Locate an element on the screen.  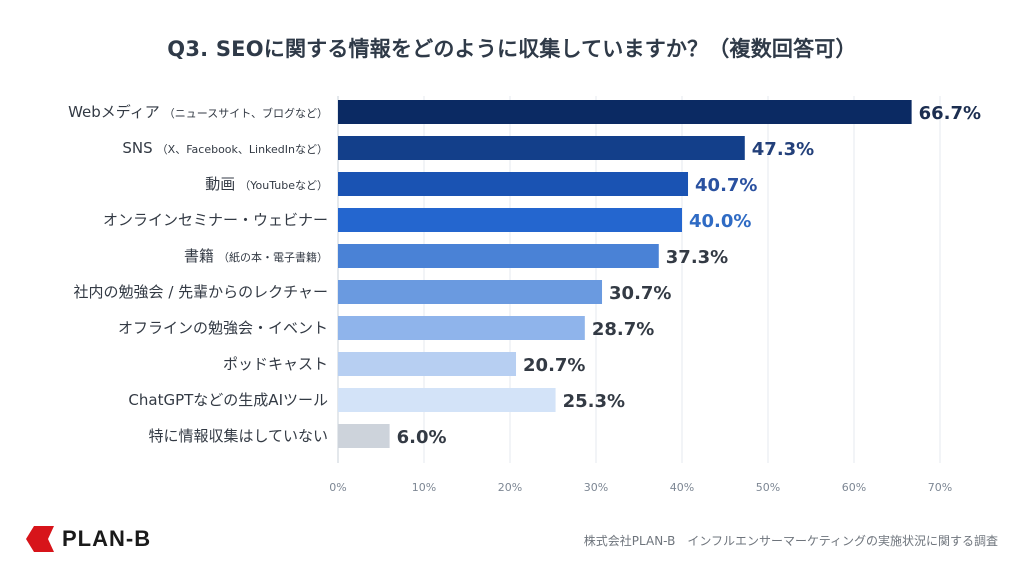
category-label-main: オフラインの勉強会・イベント is located at coordinates (223, 328).